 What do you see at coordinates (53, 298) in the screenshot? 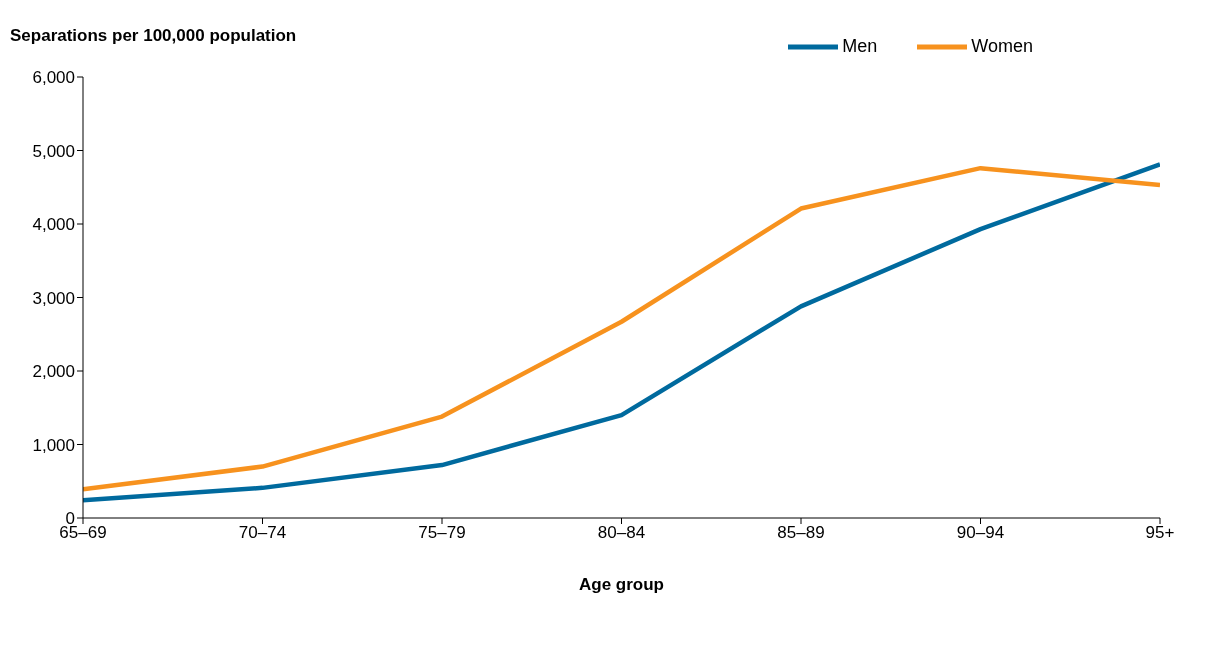
I see `y-tick-label: 3,000` at bounding box center [53, 298].